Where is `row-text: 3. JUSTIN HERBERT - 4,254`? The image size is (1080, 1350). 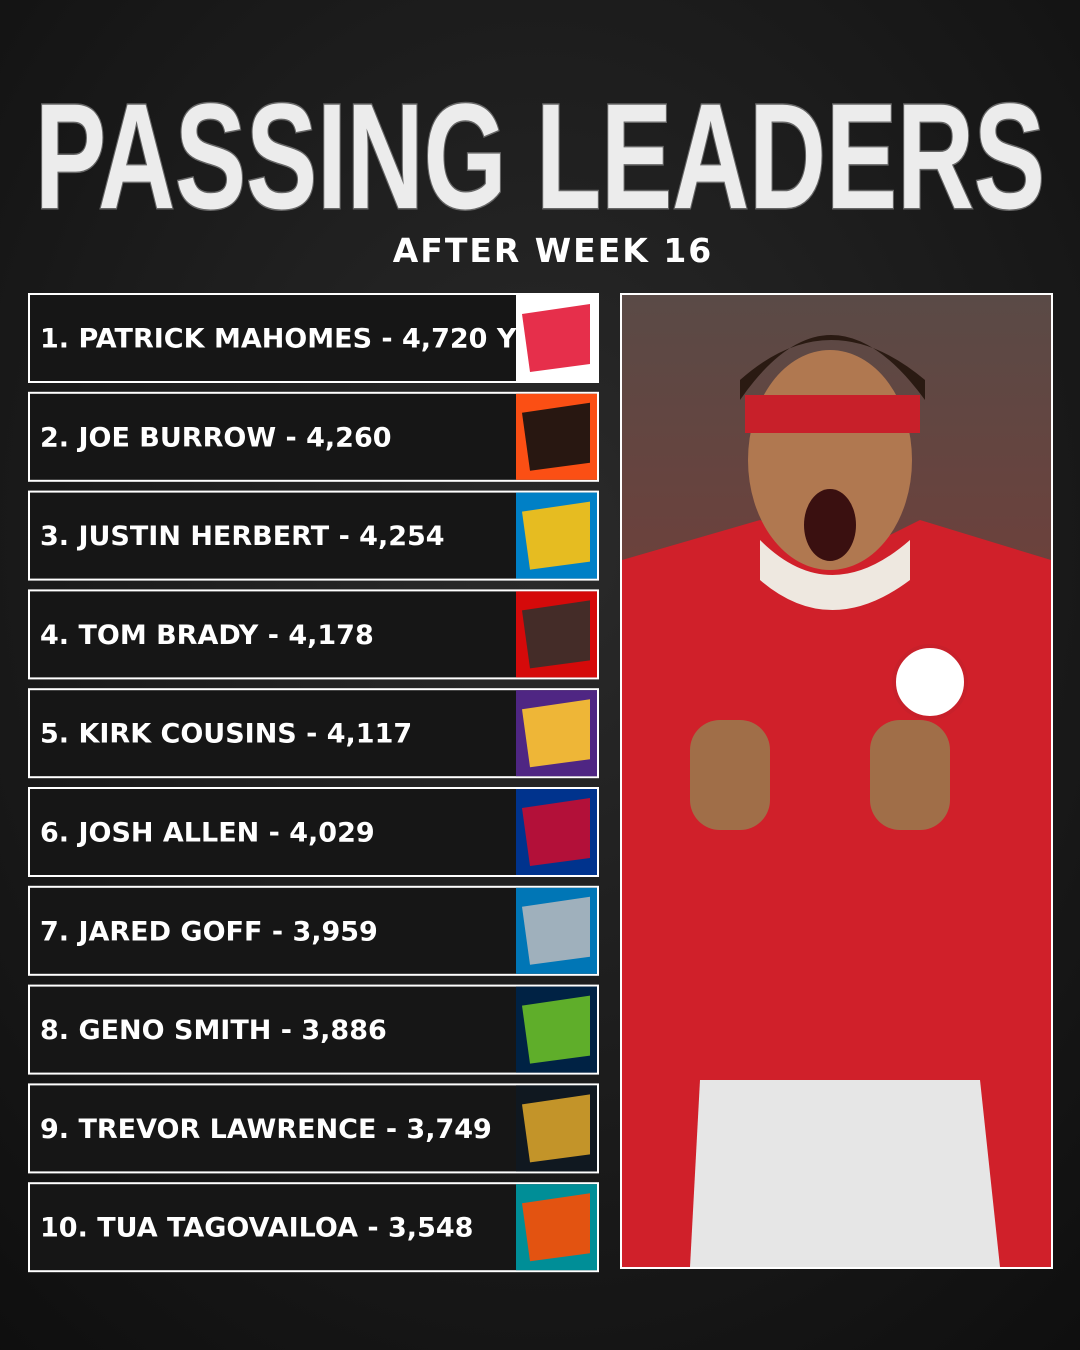 row-text: 3. JUSTIN HERBERT - 4,254 is located at coordinates (242, 536).